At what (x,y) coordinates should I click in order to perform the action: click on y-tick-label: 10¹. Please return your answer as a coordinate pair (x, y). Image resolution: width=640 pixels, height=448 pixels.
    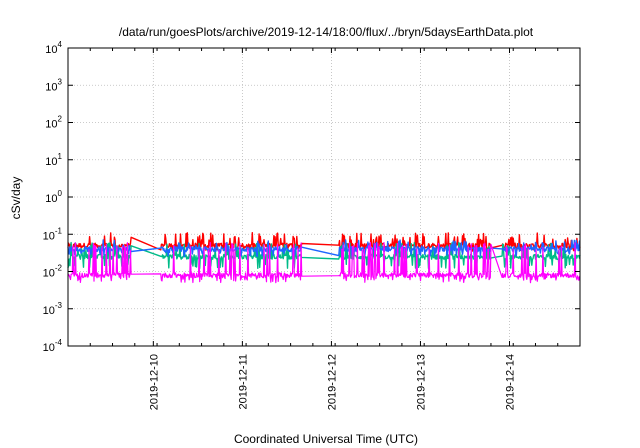
    Looking at the image, I should click on (53, 160).